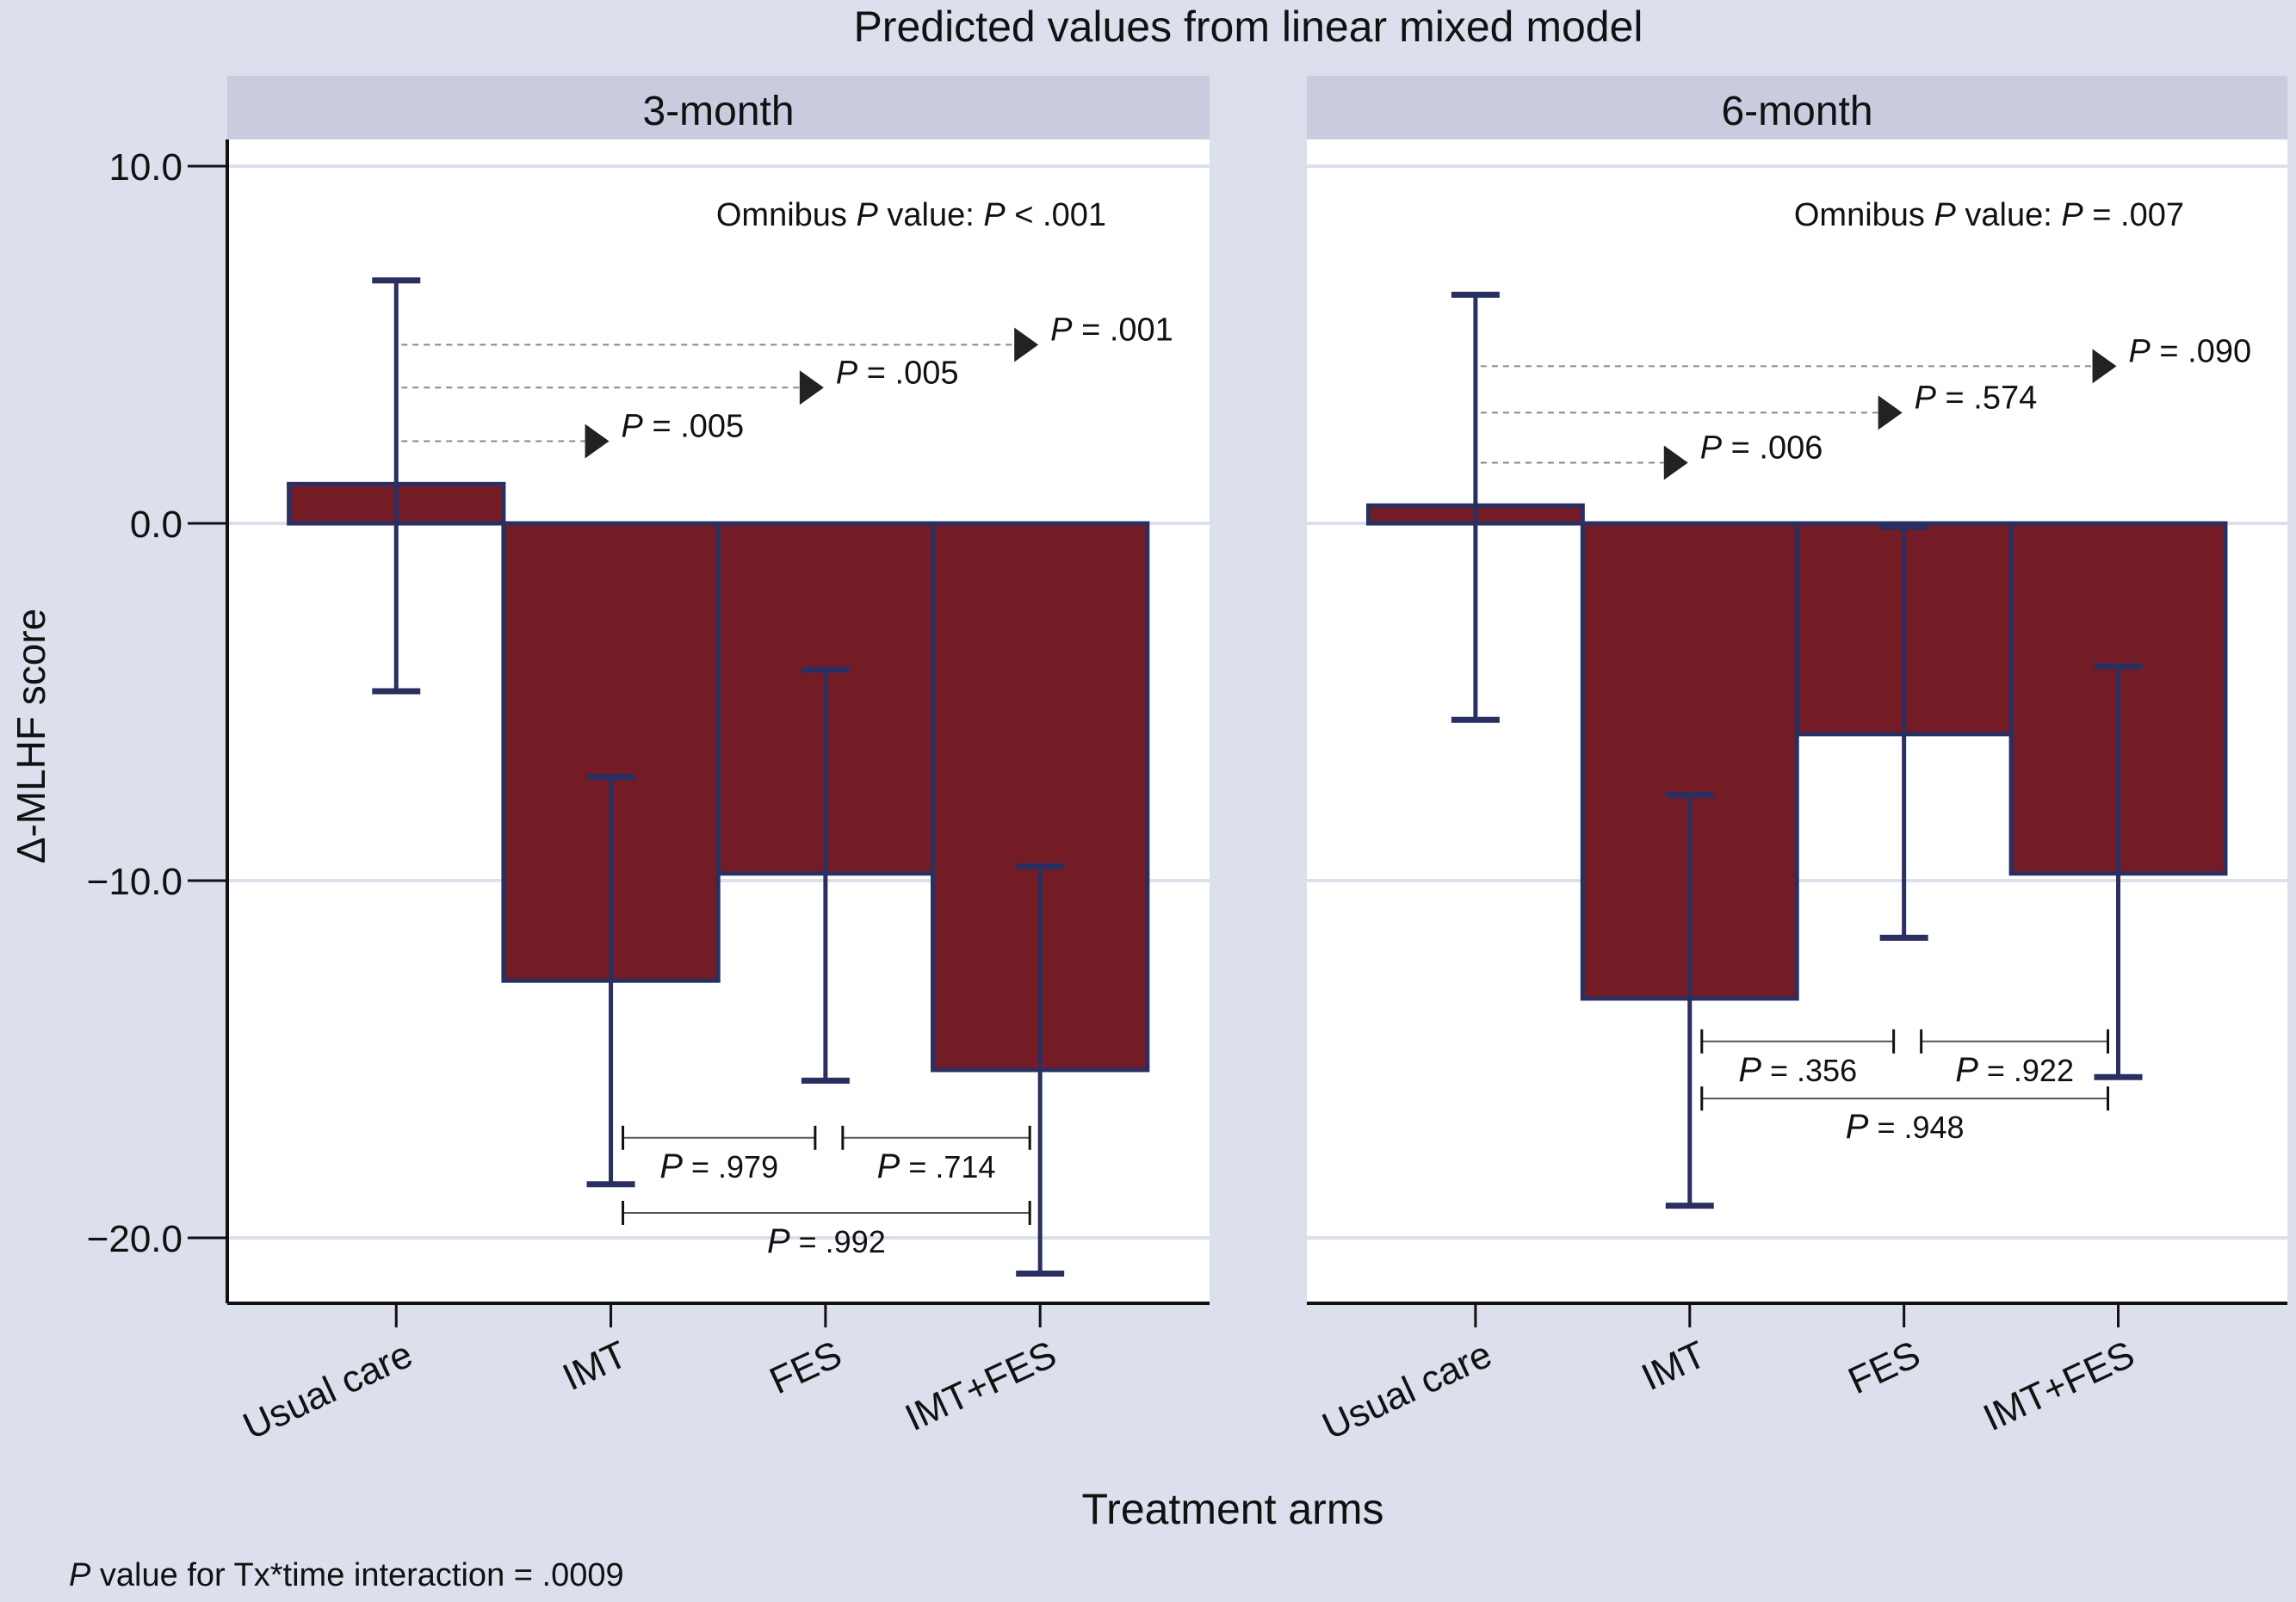  Describe the element at coordinates (135, 882) in the screenshot. I see `y-tick-label: −10.0` at that location.